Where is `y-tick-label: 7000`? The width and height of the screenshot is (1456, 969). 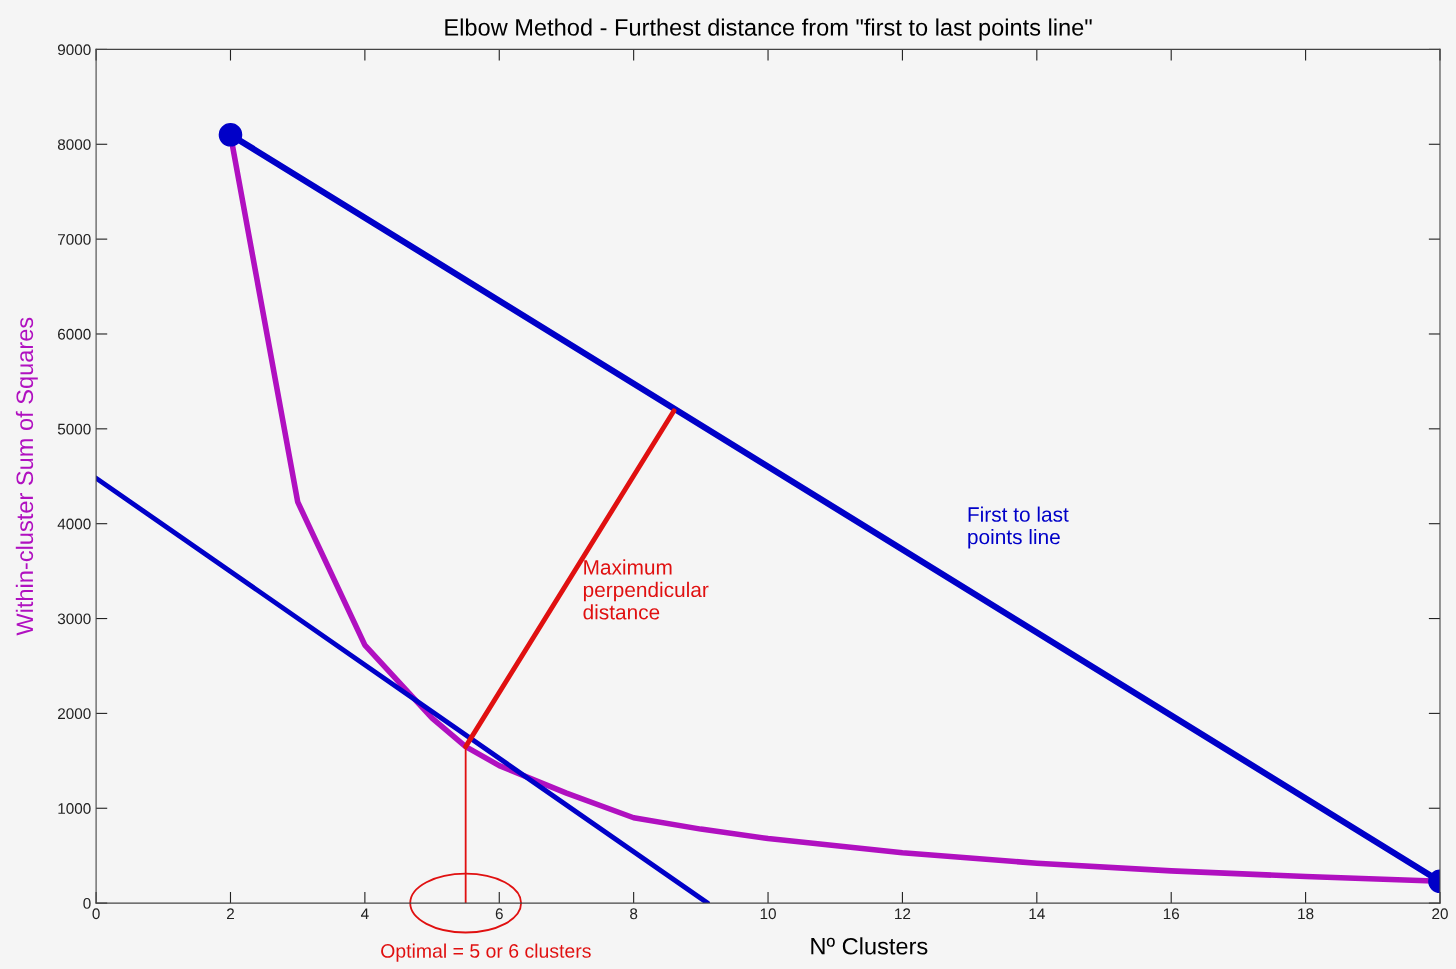
y-tick-label: 7000 is located at coordinates (74, 239).